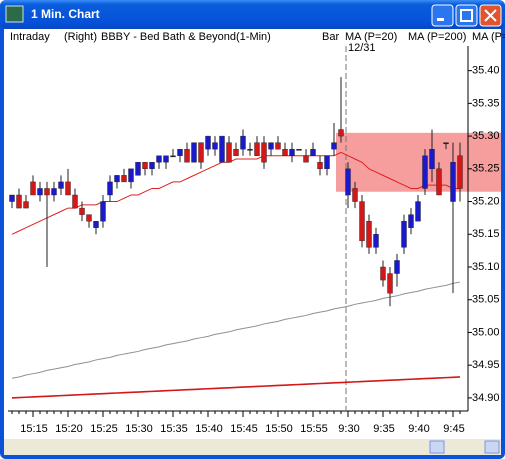 The width and height of the screenshot is (505, 459). What do you see at coordinates (486, 332) in the screenshot?
I see `y-tick-label: 35.00` at bounding box center [486, 332].